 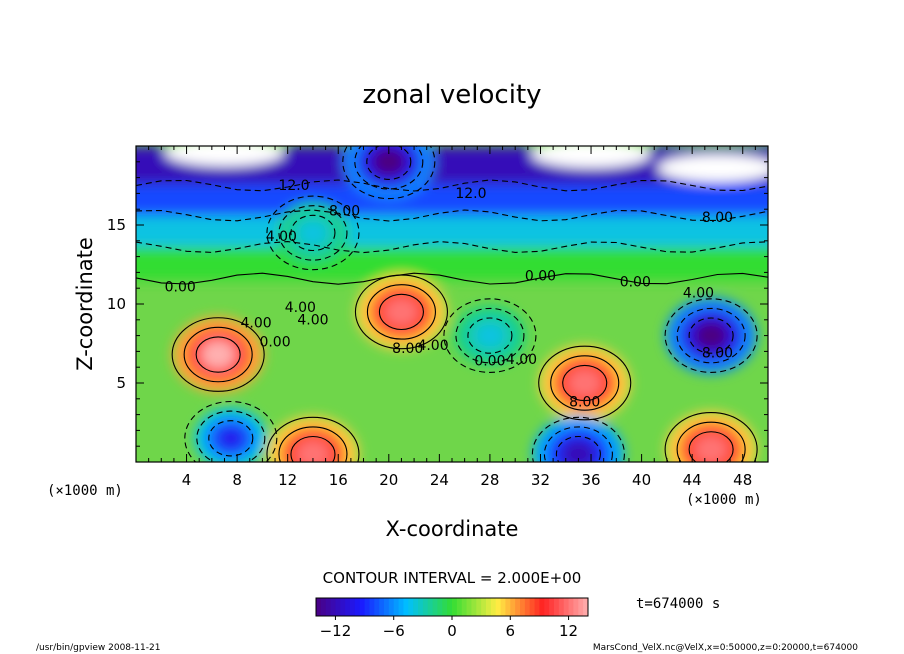 What do you see at coordinates (724, 500) in the screenshot?
I see `x-axis-unit-right: (×1000 m)` at bounding box center [724, 500].